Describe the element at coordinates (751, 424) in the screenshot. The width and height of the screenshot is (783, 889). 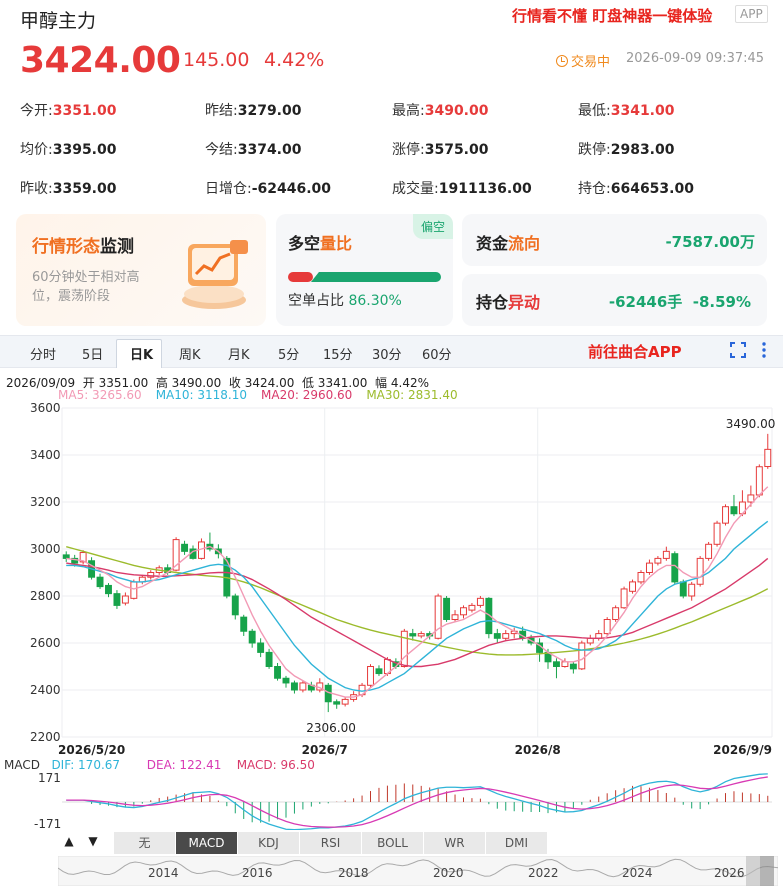
I see `high-annotation: 3490.00` at that location.